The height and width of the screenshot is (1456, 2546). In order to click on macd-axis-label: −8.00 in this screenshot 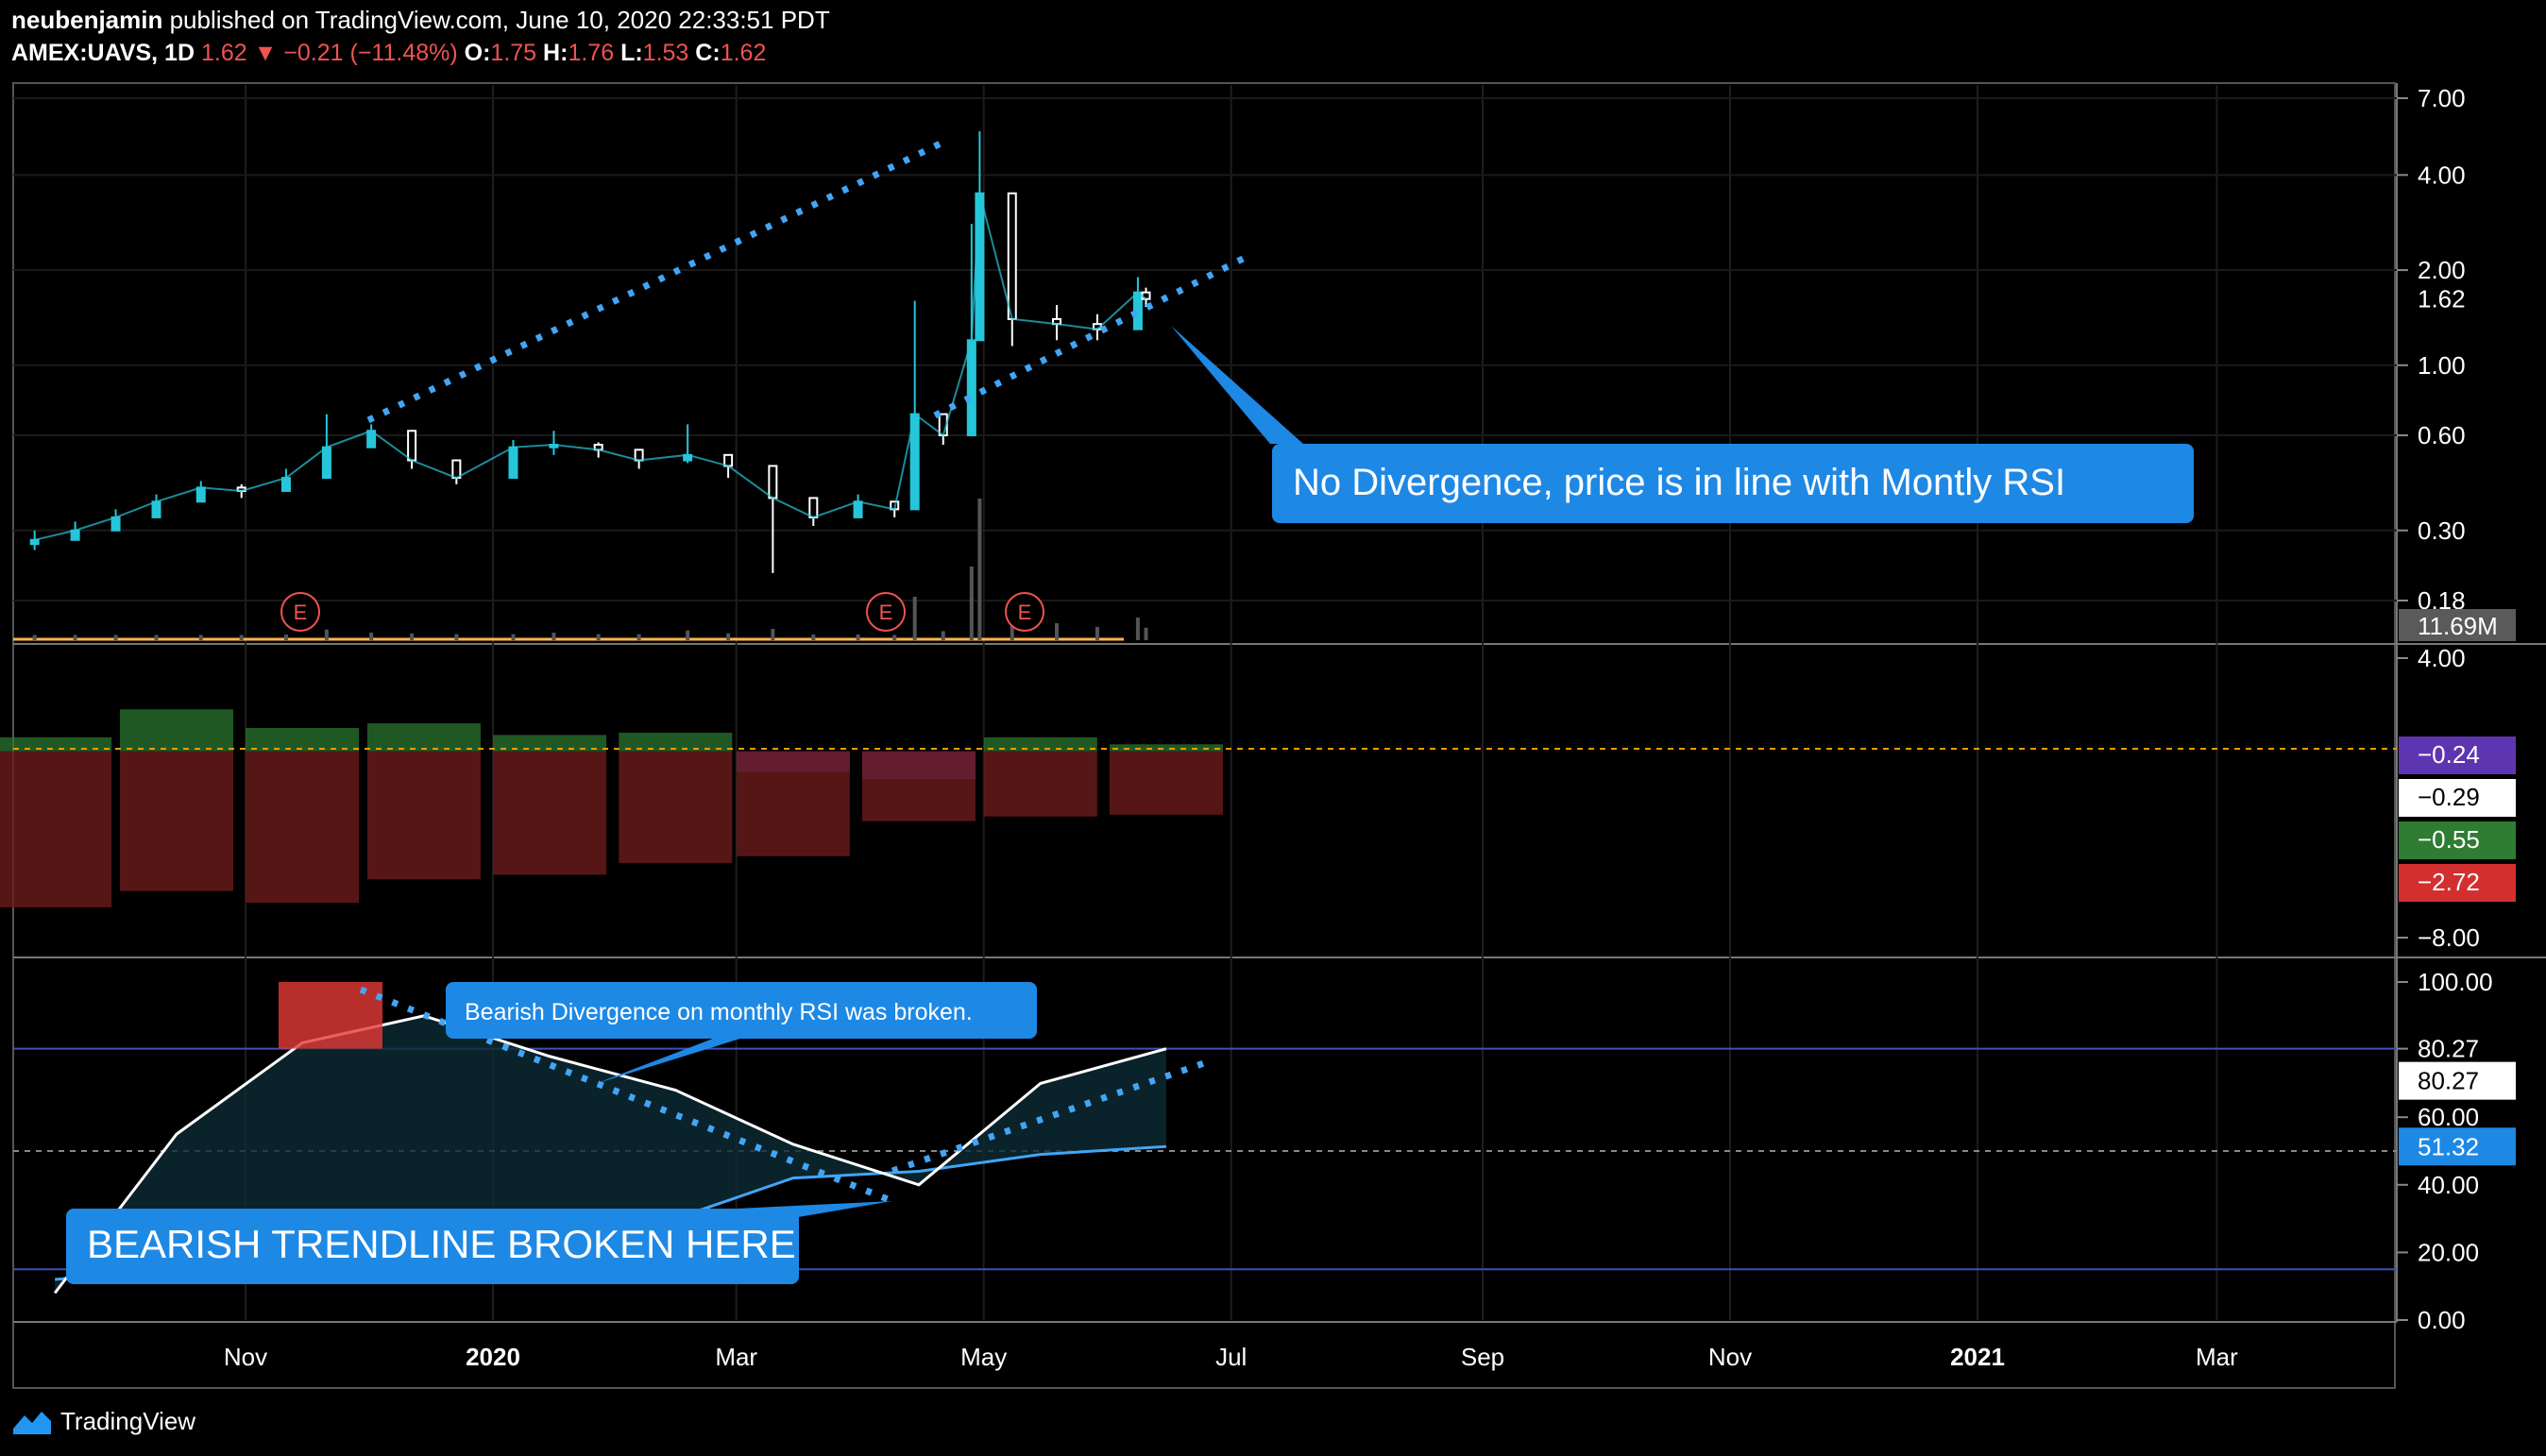, I will do `click(2449, 937)`.